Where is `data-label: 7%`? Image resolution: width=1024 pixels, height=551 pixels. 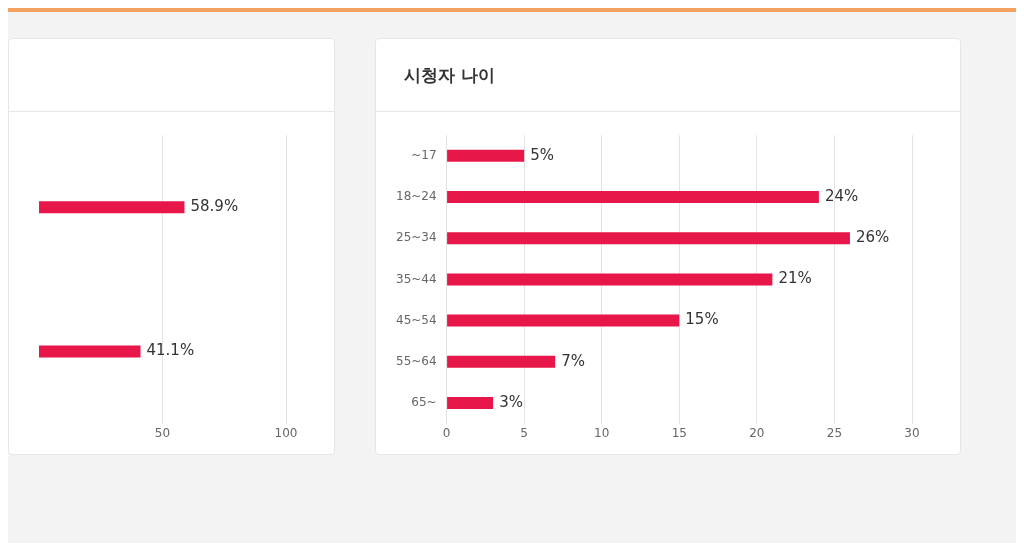 data-label: 7% is located at coordinates (573, 360).